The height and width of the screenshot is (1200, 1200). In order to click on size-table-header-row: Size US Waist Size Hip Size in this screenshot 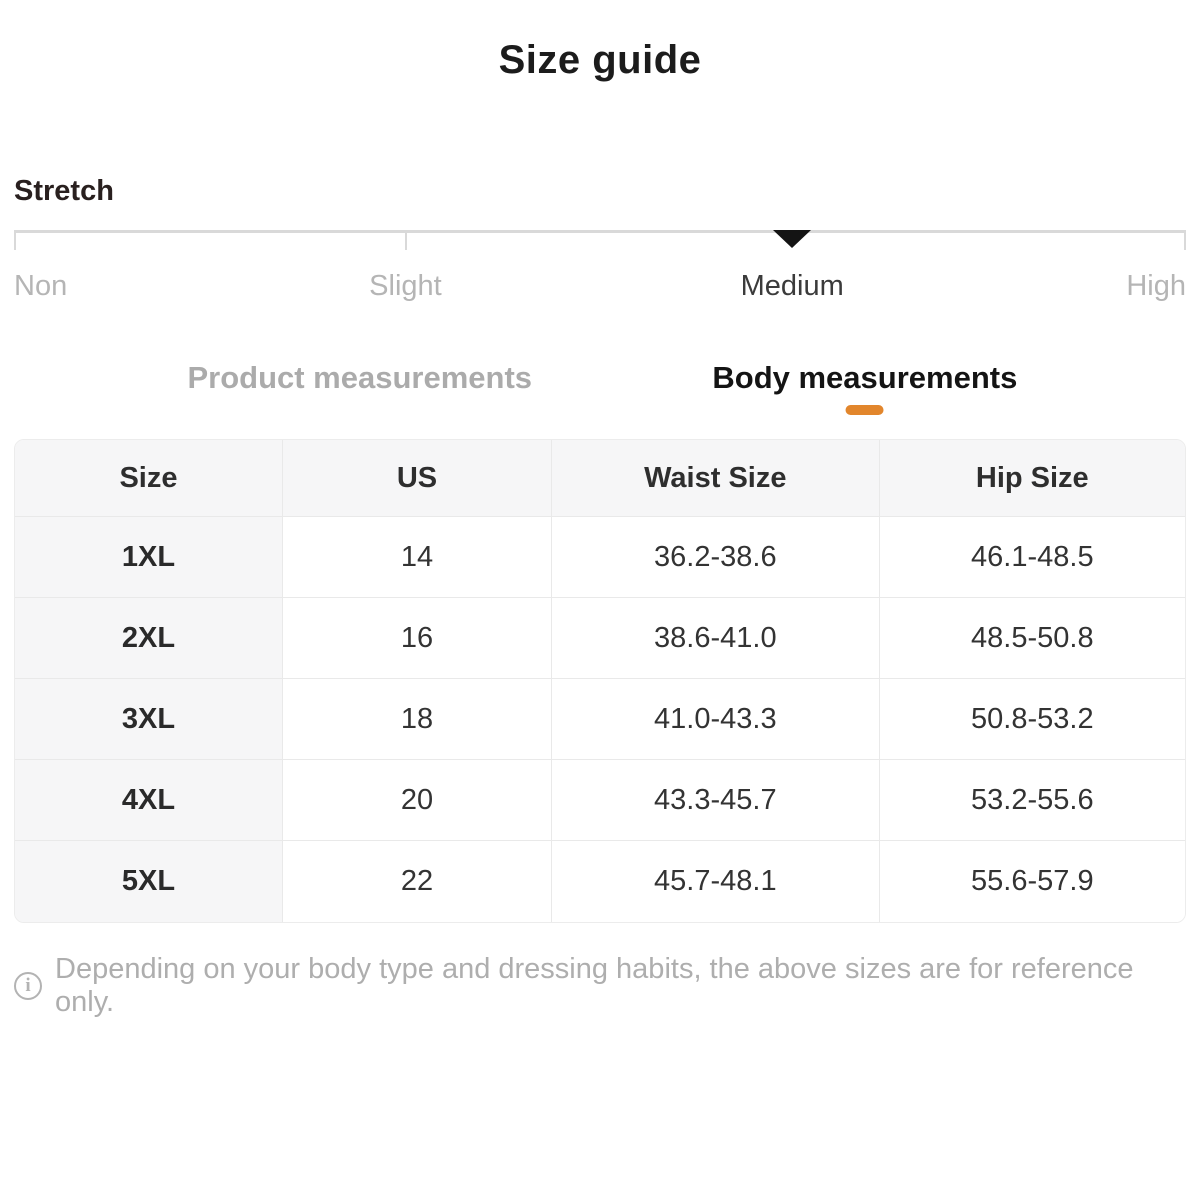, I will do `click(600, 478)`.